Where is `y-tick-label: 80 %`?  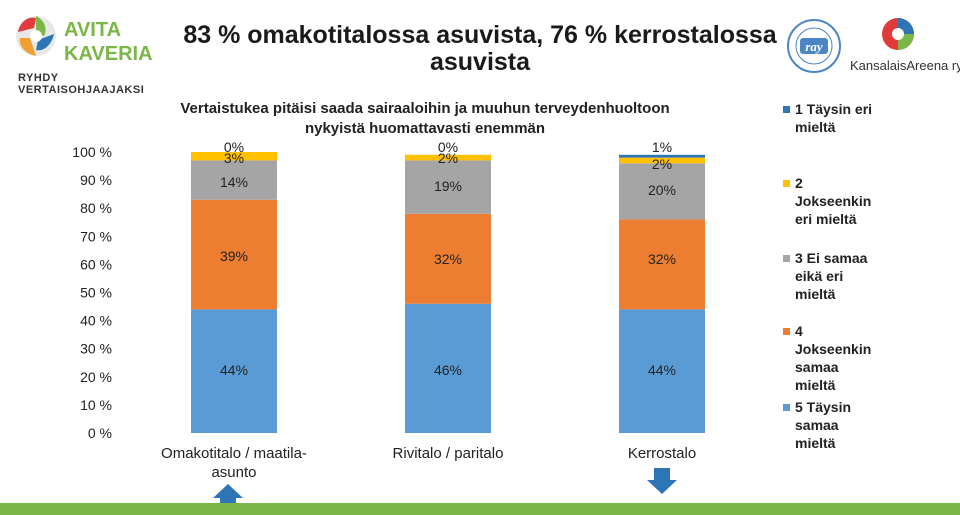
y-tick-label: 80 % is located at coordinates (96, 208).